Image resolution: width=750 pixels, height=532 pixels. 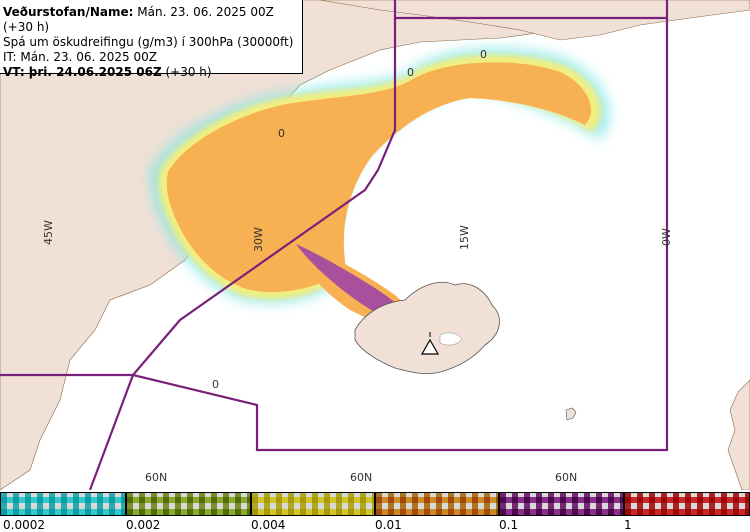 I want to click on legend-swatch-red, so click(x=687, y=504).